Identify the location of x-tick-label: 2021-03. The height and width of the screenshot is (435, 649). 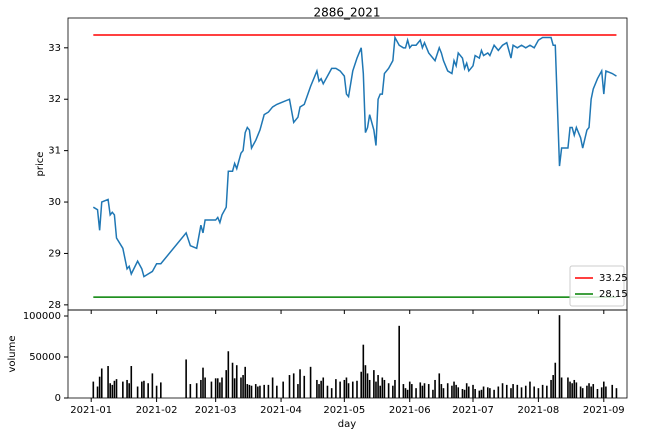
(216, 410).